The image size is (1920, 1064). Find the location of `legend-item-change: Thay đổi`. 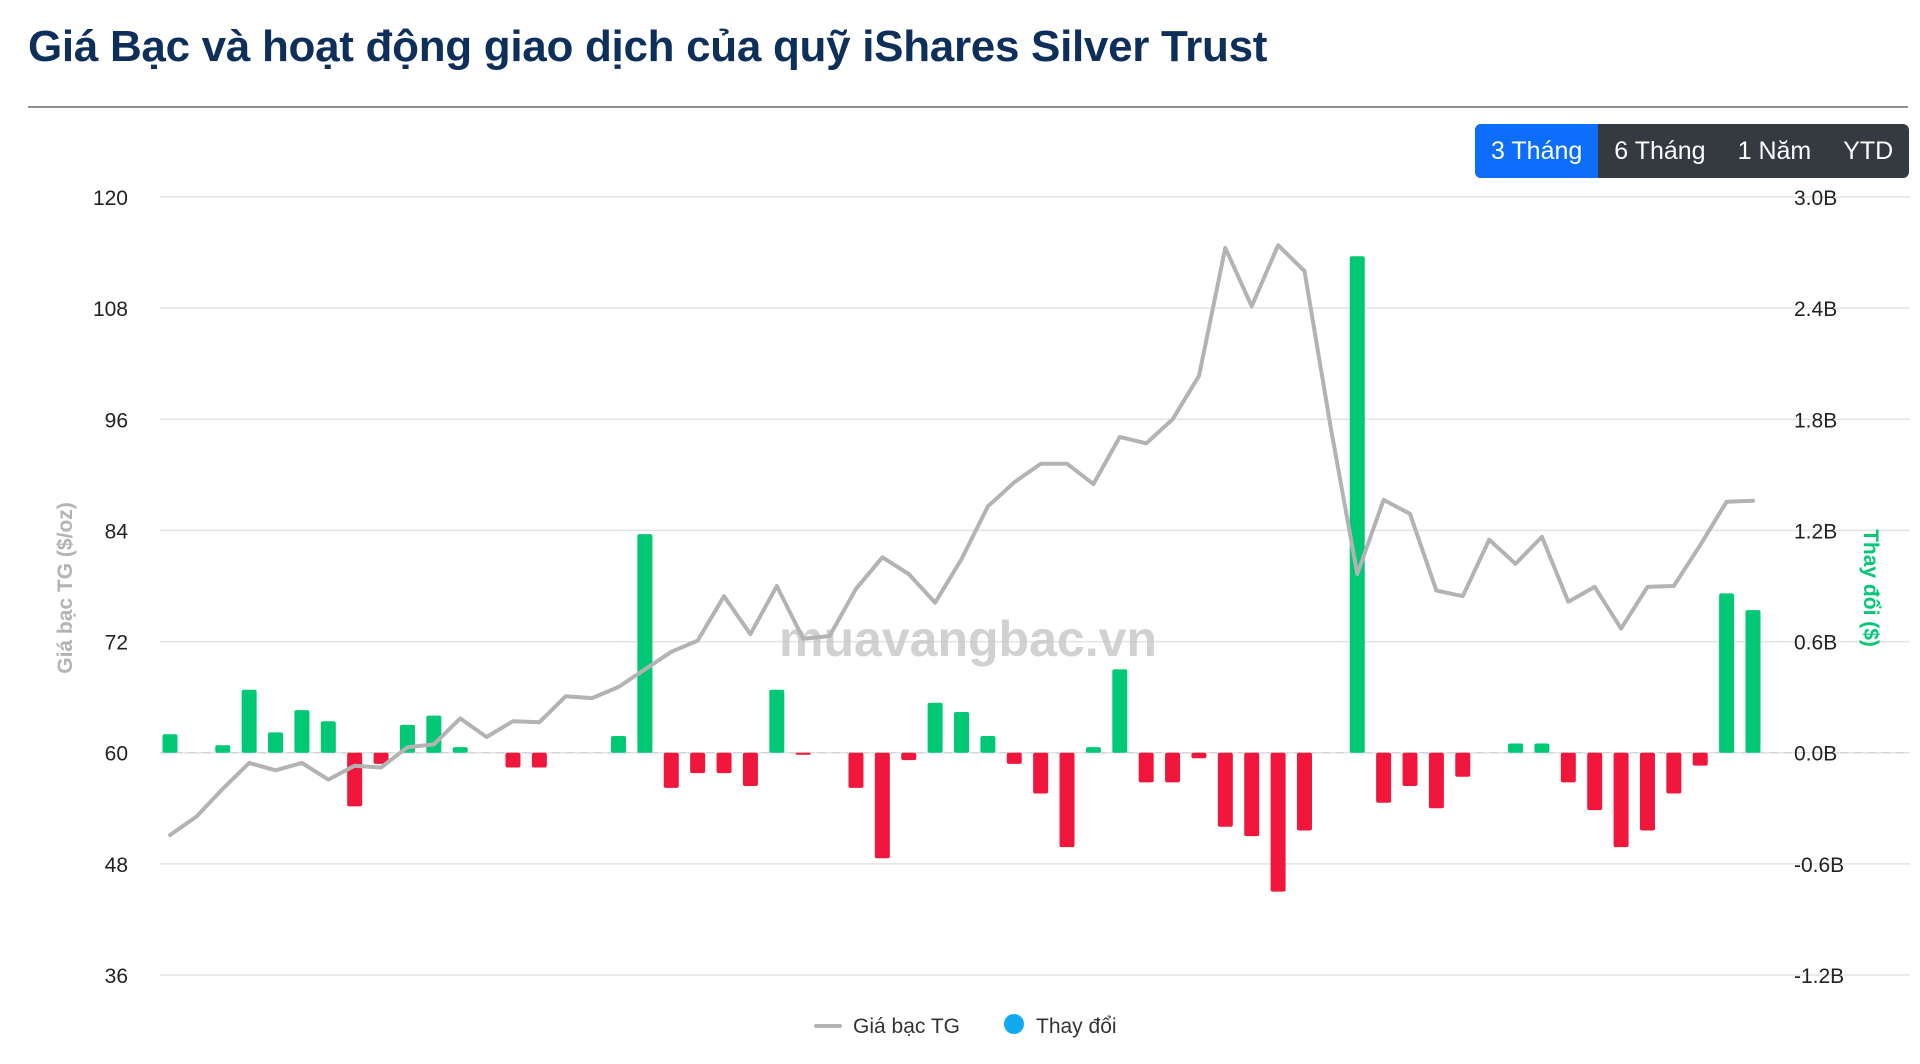

legend-item-change: Thay đổi is located at coordinates (1060, 1026).